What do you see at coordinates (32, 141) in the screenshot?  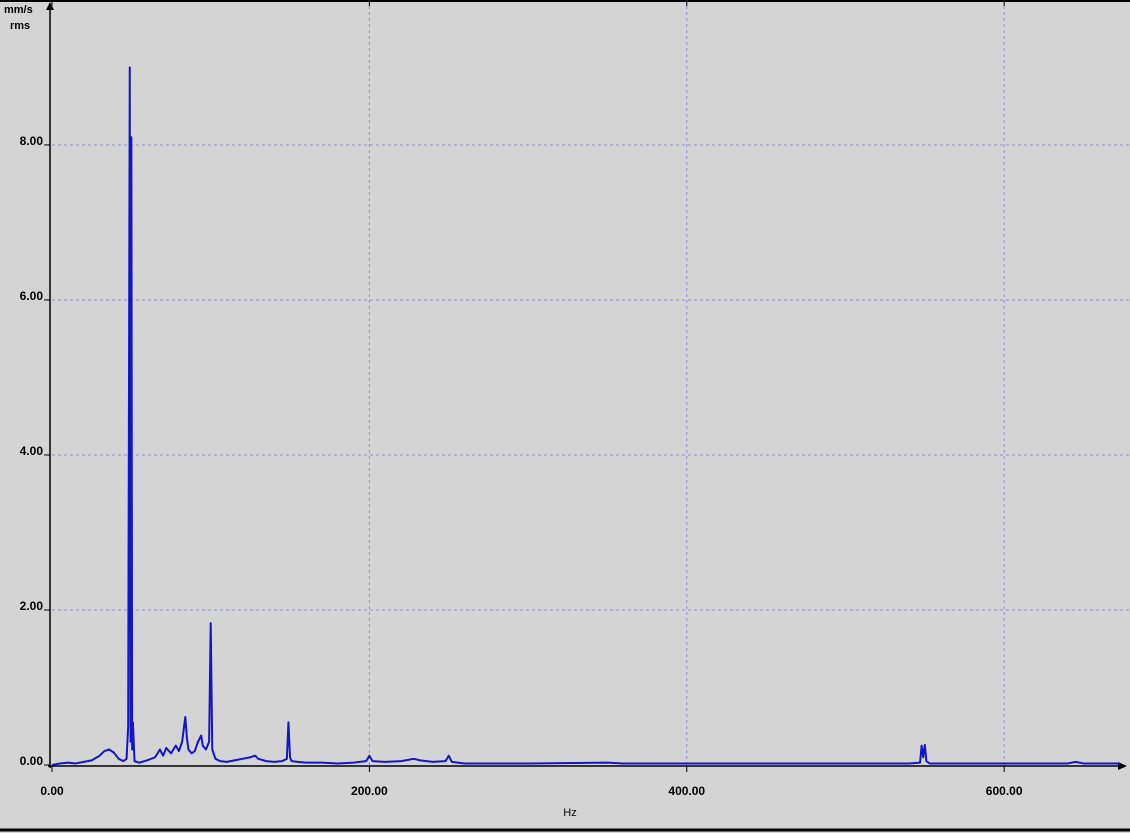 I see `y-tick-label: 8.00` at bounding box center [32, 141].